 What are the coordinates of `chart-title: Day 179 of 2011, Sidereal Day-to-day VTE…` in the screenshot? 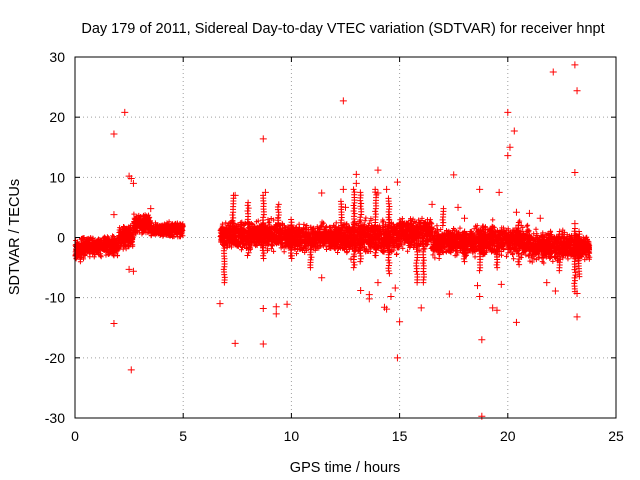 It's located at (342, 29).